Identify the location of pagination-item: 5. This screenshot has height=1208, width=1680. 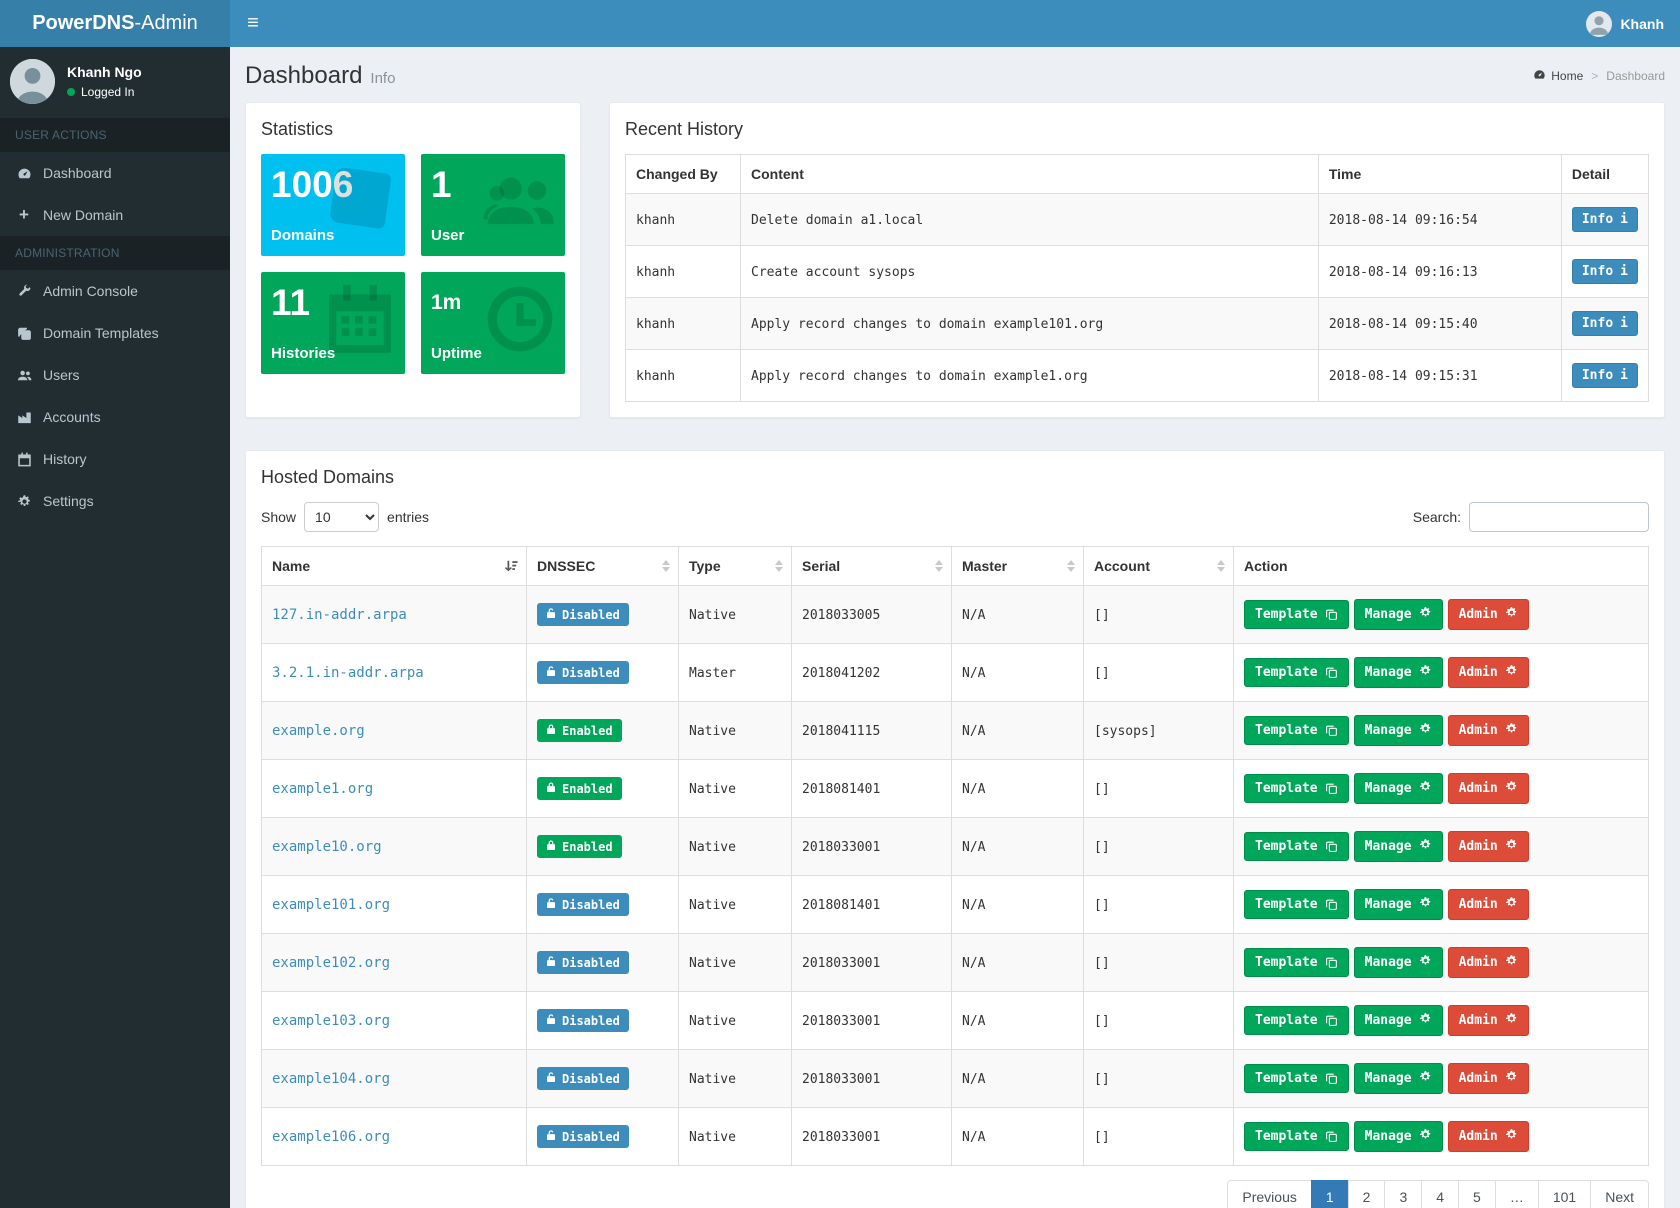
(1477, 1194).